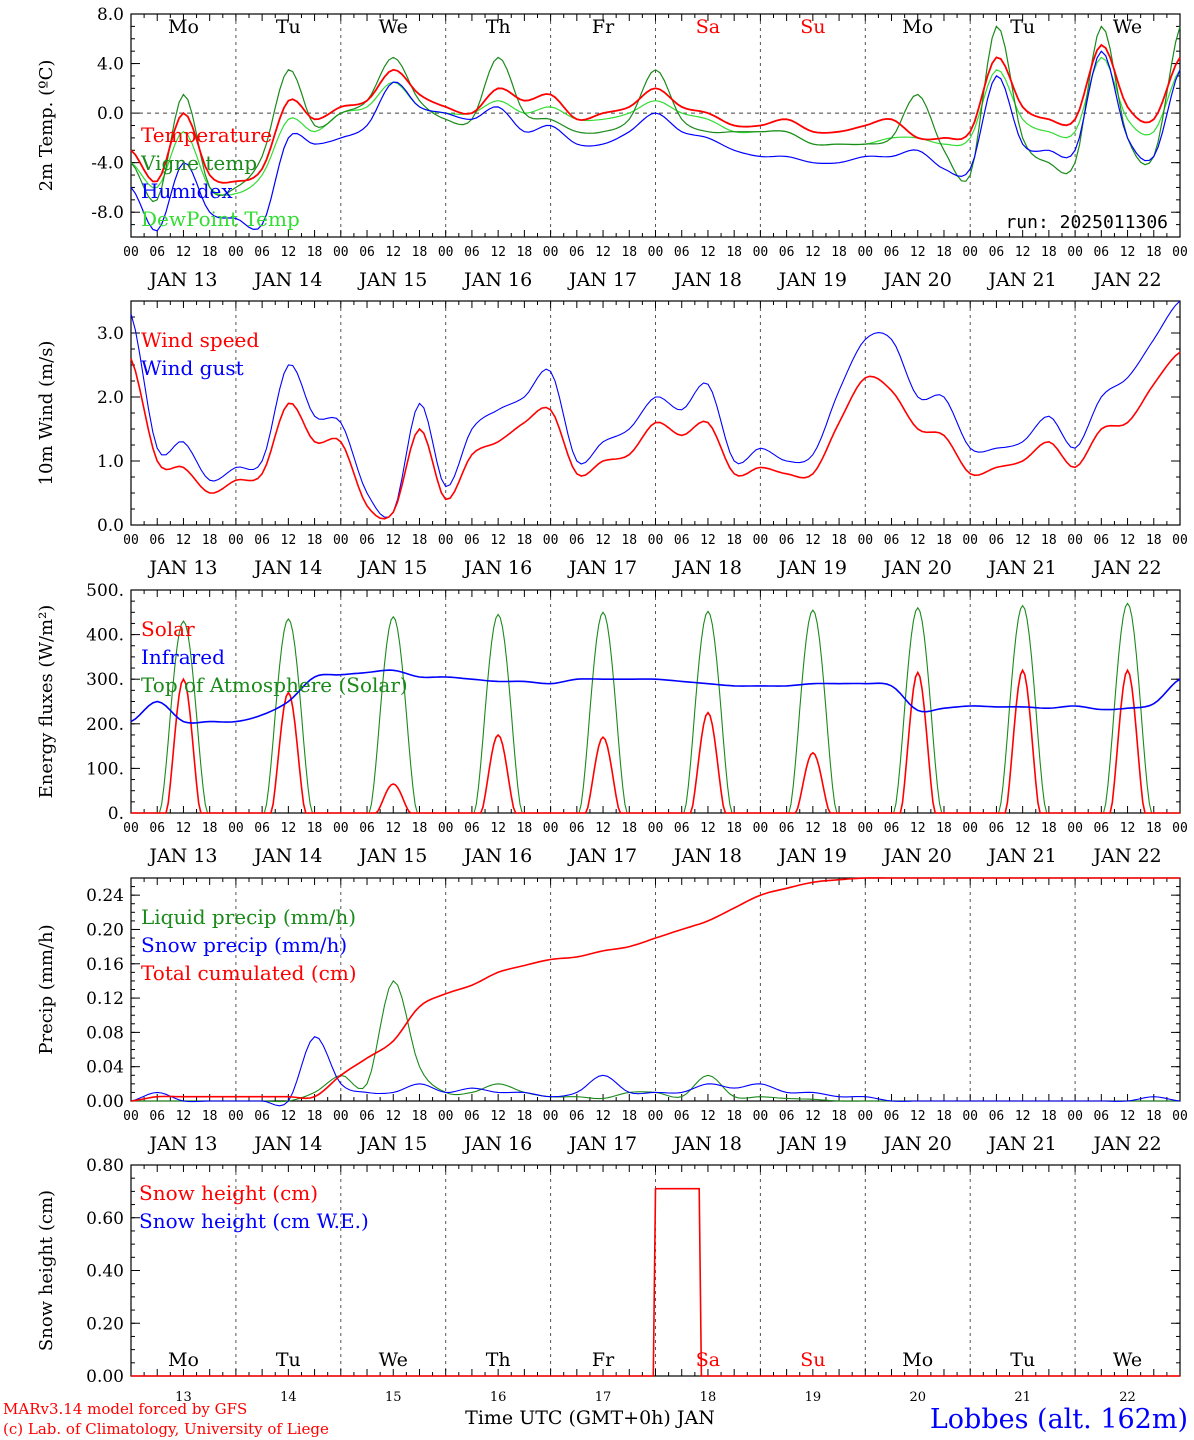 The image size is (1194, 1440). I want to click on series-line-wind-gust, so click(655, 409).